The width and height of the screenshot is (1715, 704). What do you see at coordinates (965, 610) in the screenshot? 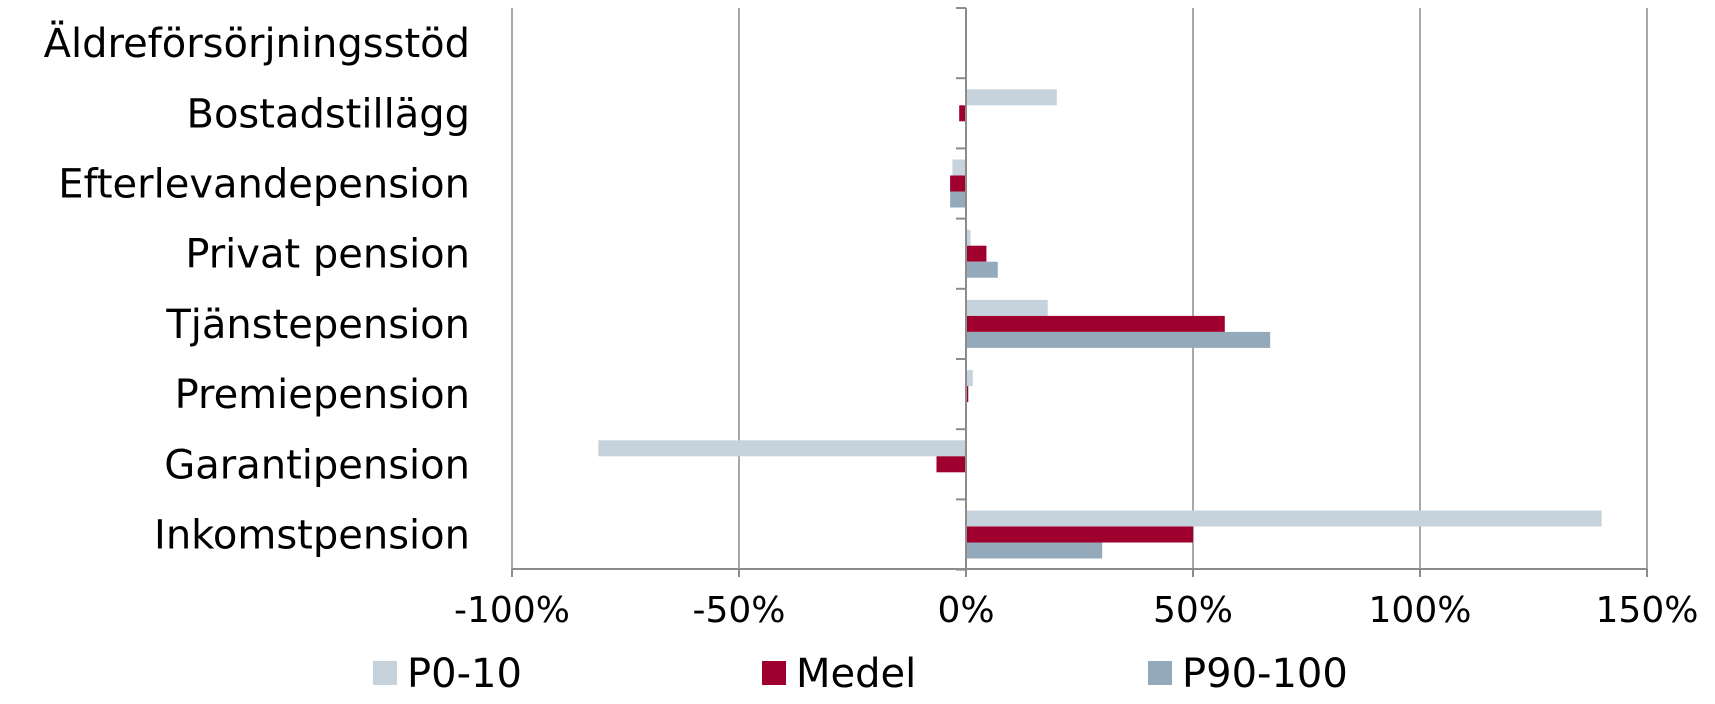
I see `x-tick-label: 0%` at bounding box center [965, 610].